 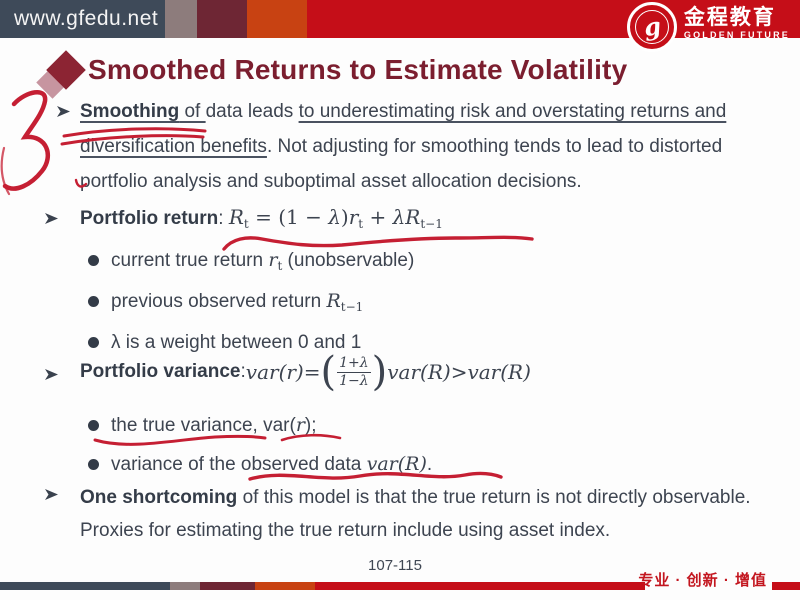 I want to click on brand-monogram: g, so click(x=652, y=26).